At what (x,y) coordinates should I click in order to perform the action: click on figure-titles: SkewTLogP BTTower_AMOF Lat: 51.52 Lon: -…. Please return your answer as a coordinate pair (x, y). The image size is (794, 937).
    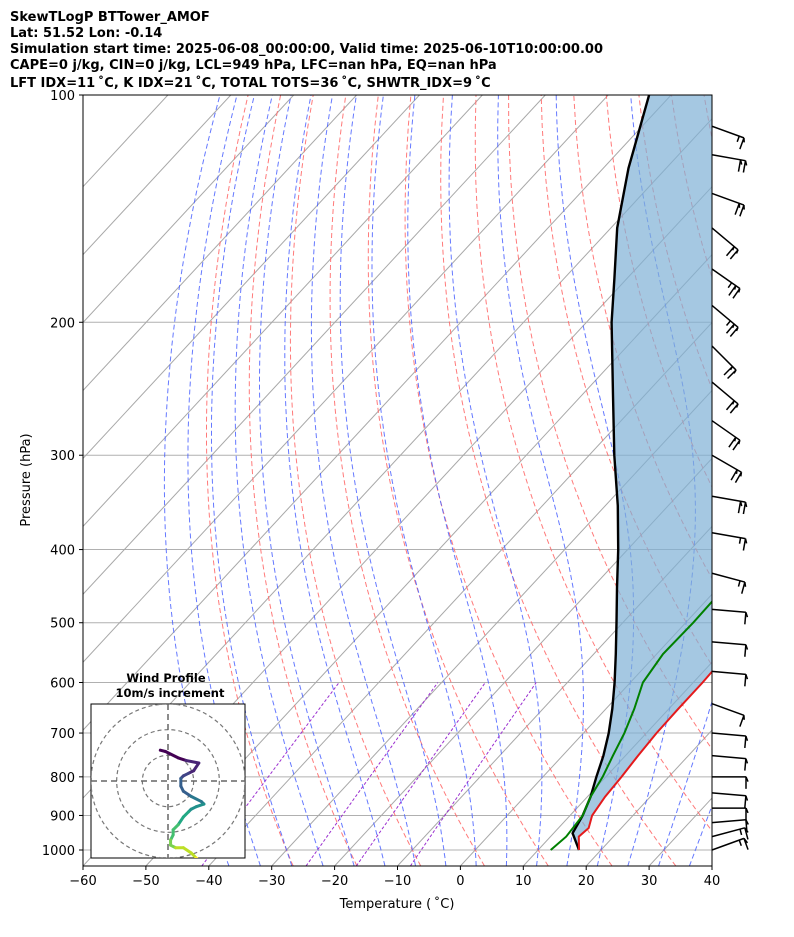
    Looking at the image, I should click on (306, 50).